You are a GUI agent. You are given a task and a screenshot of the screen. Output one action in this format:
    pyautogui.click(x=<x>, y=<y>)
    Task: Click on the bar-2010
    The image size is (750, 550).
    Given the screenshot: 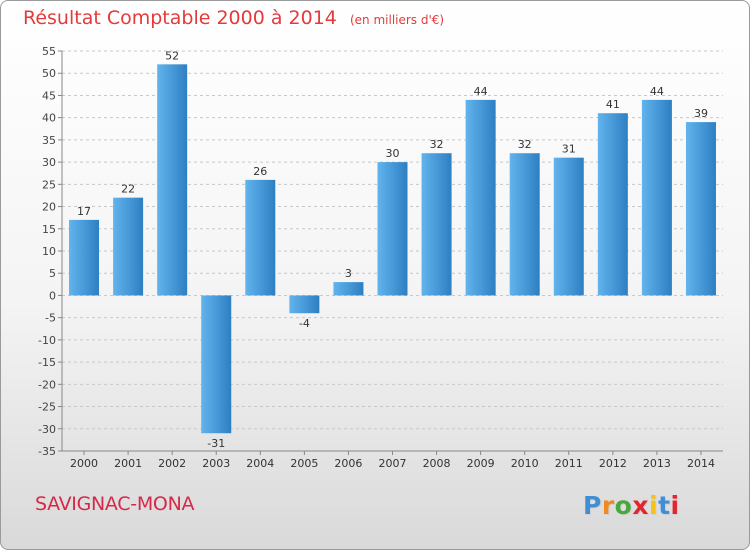 What is the action you would take?
    pyautogui.click(x=524, y=224)
    